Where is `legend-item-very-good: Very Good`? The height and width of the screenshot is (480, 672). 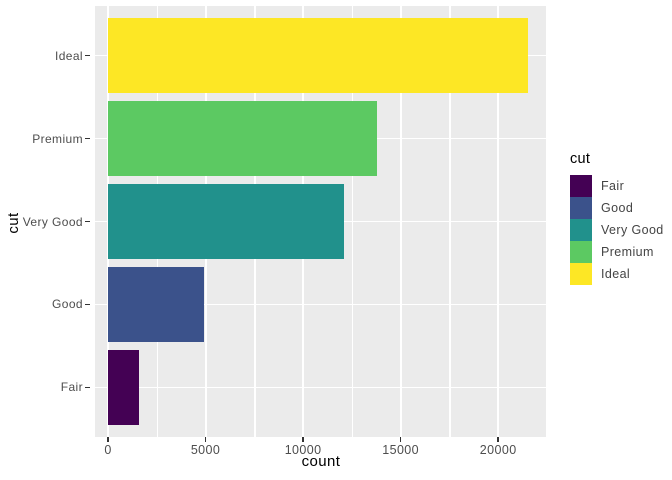
legend-item-very-good: Very Good is located at coordinates (617, 230).